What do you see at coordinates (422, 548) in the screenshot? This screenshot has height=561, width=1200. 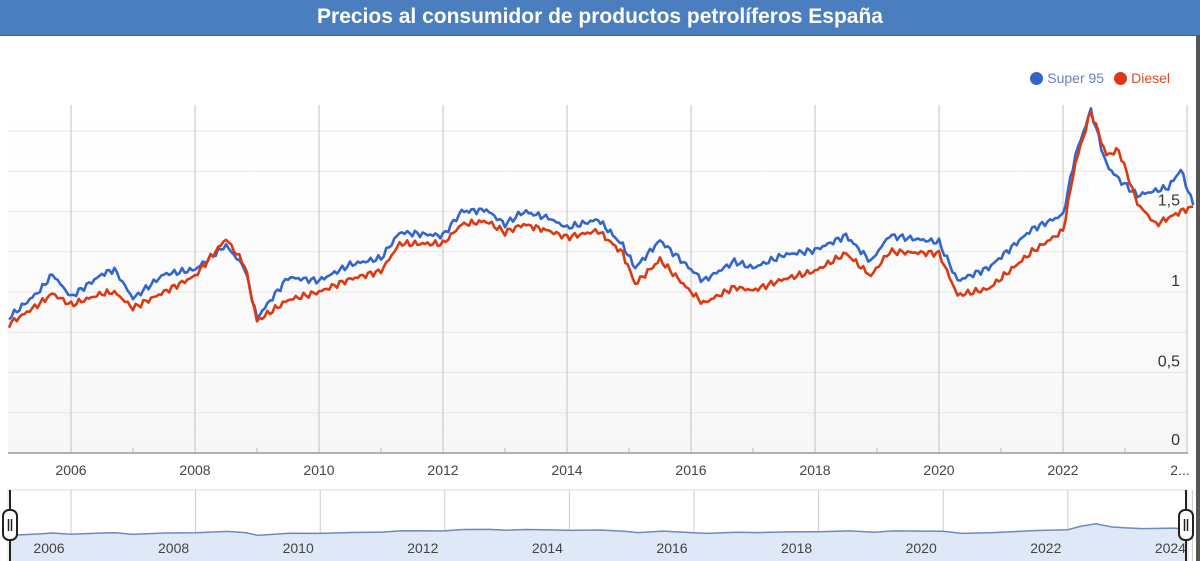 I see `range-tick-label: 2012` at bounding box center [422, 548].